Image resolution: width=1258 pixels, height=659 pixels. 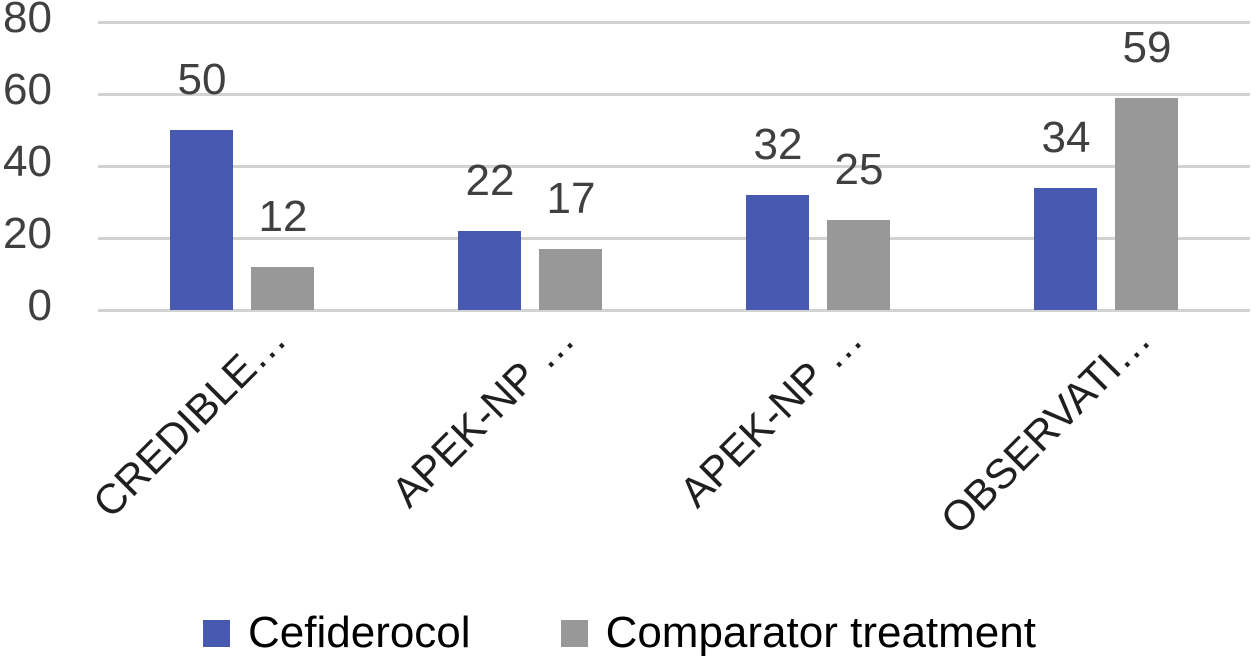 What do you see at coordinates (359, 632) in the screenshot?
I see `legend-label: Cefiderocol` at bounding box center [359, 632].